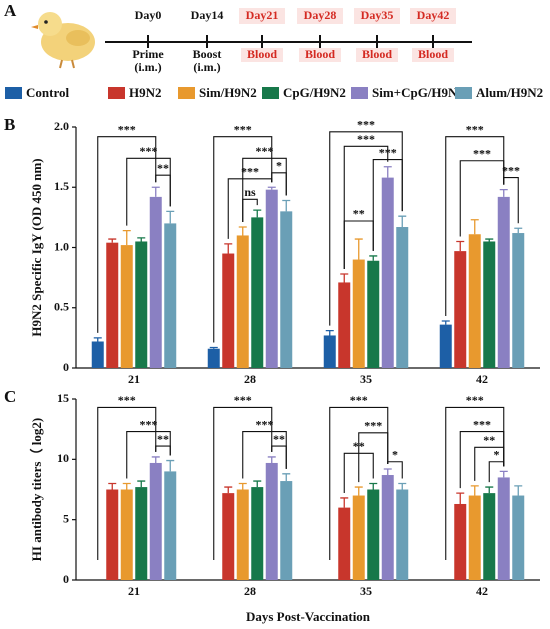  What do you see at coordinates (66, 518) in the screenshot?
I see `y-tick-label: 5` at bounding box center [66, 518].